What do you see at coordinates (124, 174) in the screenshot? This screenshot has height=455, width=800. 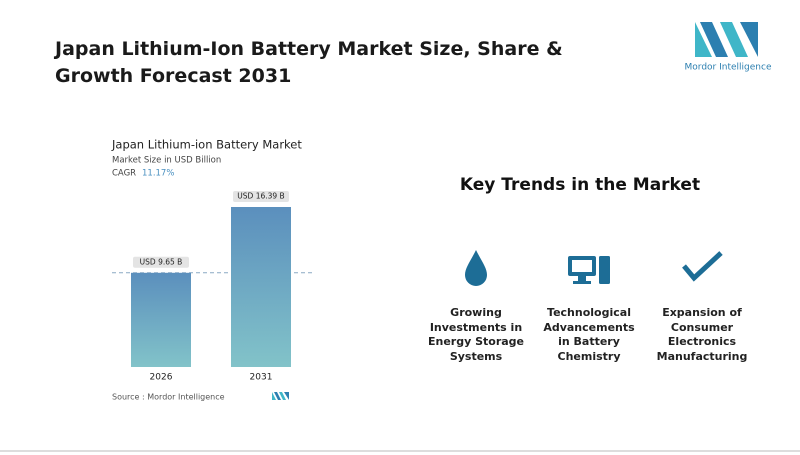 I see `cagr-label: CAGR` at bounding box center [124, 174].